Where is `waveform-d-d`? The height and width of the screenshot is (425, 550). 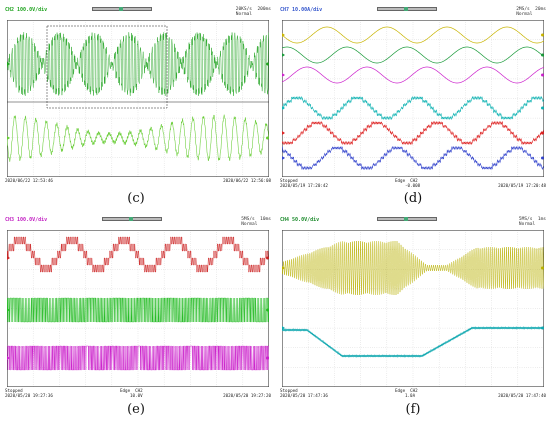
waveform-d-d is located at coordinates (413, 108).